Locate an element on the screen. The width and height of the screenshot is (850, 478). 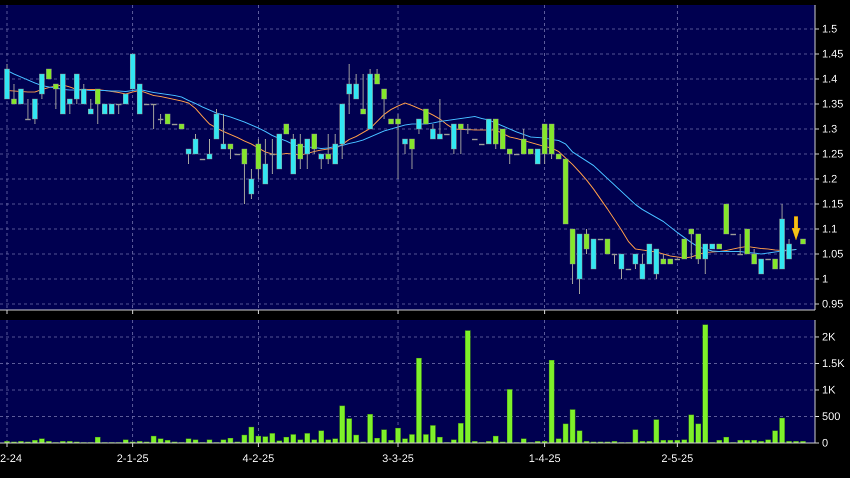
x-tick-label: 1-4-25 is located at coordinates (544, 459).